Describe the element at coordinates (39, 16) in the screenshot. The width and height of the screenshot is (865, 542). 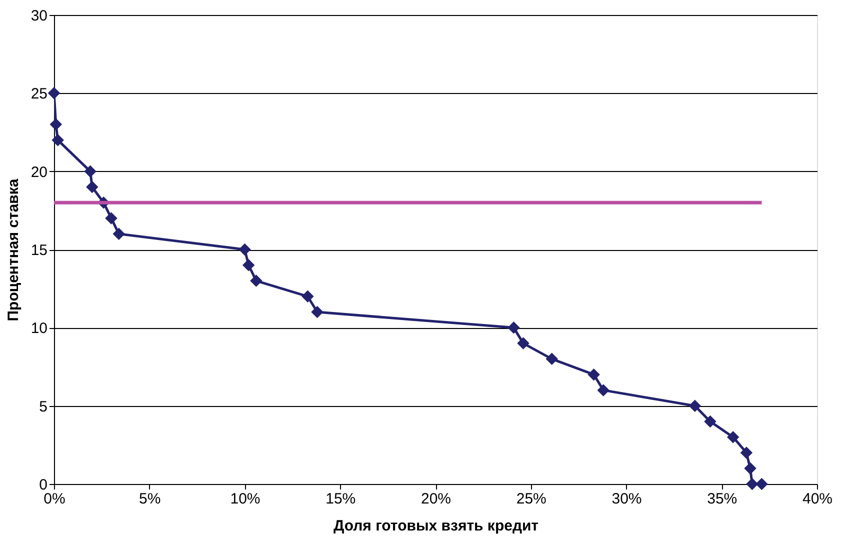
I see `y-tick-label: 30` at that location.